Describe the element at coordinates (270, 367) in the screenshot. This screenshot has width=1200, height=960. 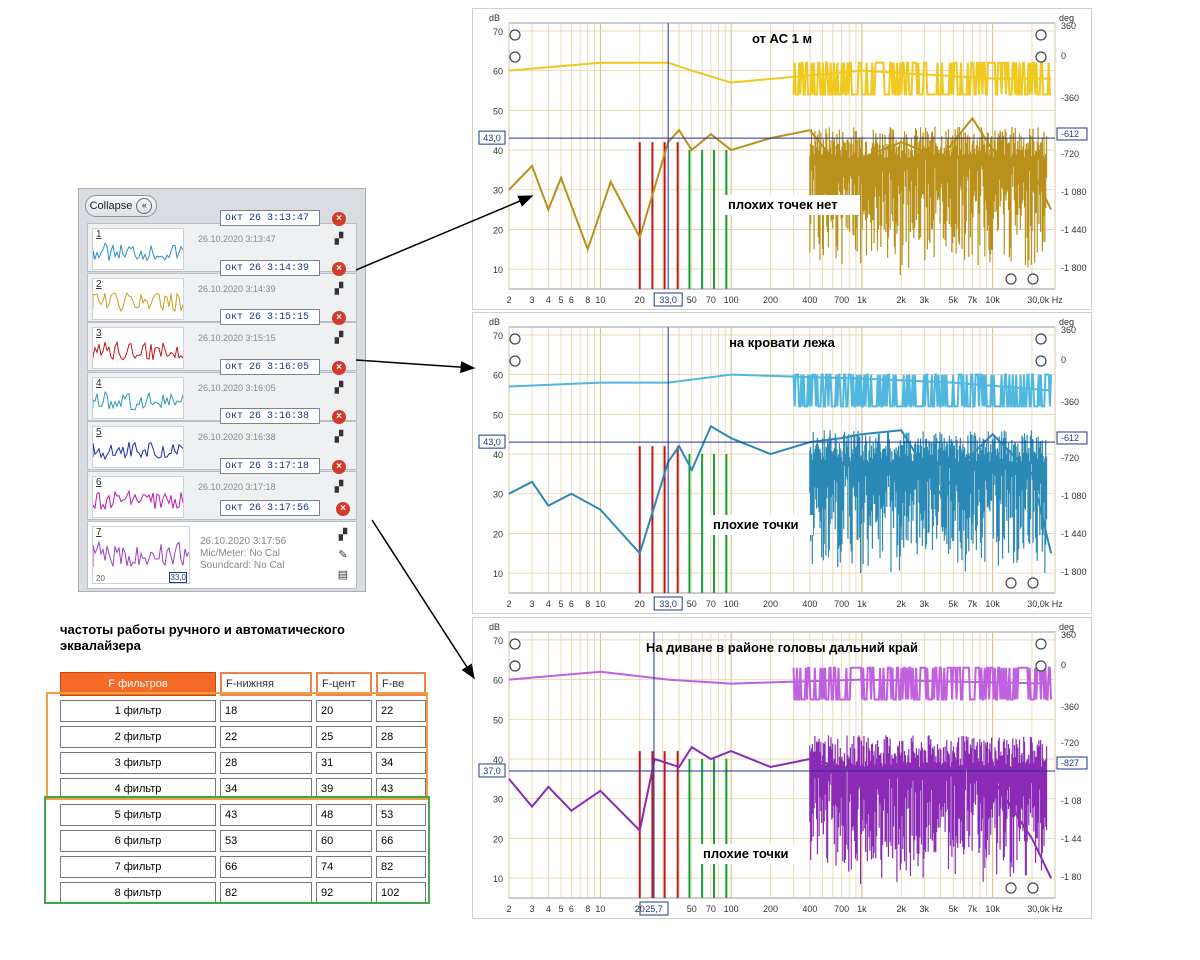
I see `measurement-name-field: окт 26 3:16:05` at that location.